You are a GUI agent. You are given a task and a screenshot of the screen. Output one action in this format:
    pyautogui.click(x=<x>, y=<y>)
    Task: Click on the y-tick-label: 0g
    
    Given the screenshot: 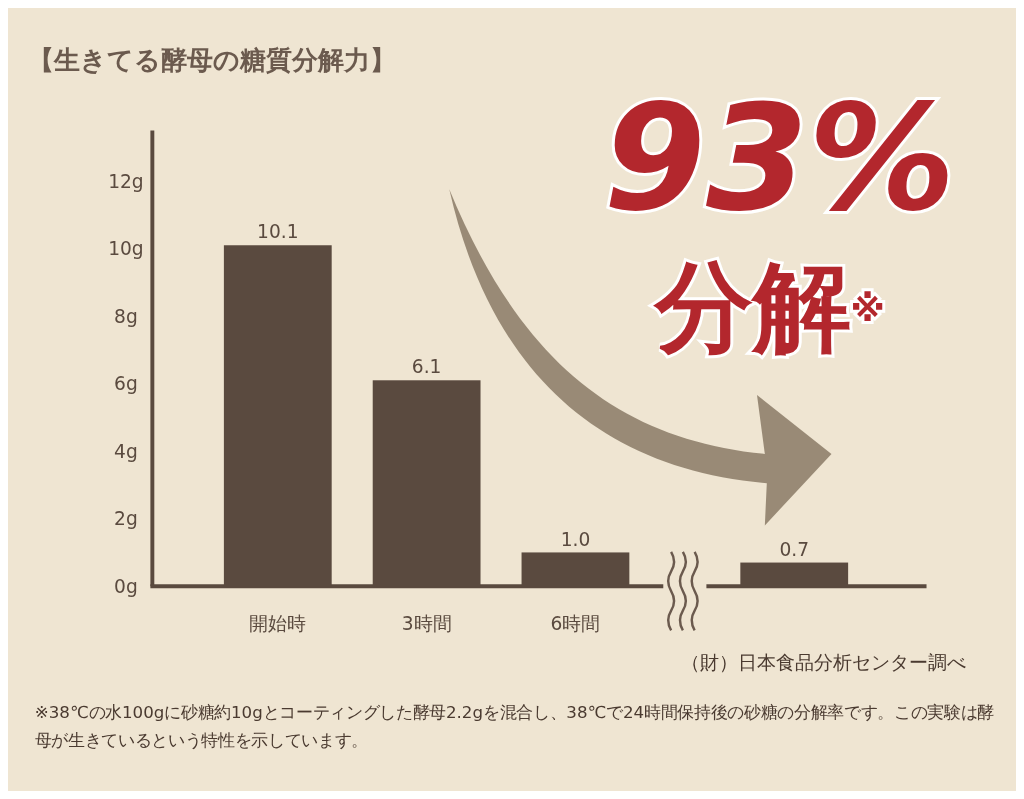 What is the action you would take?
    pyautogui.click(x=126, y=586)
    